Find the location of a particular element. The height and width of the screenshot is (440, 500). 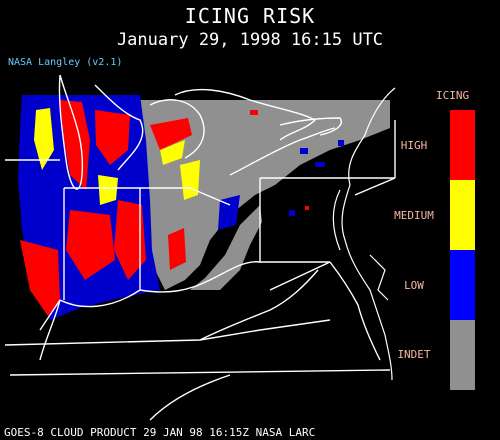

legend-swatch-indet is located at coordinates (462, 355).